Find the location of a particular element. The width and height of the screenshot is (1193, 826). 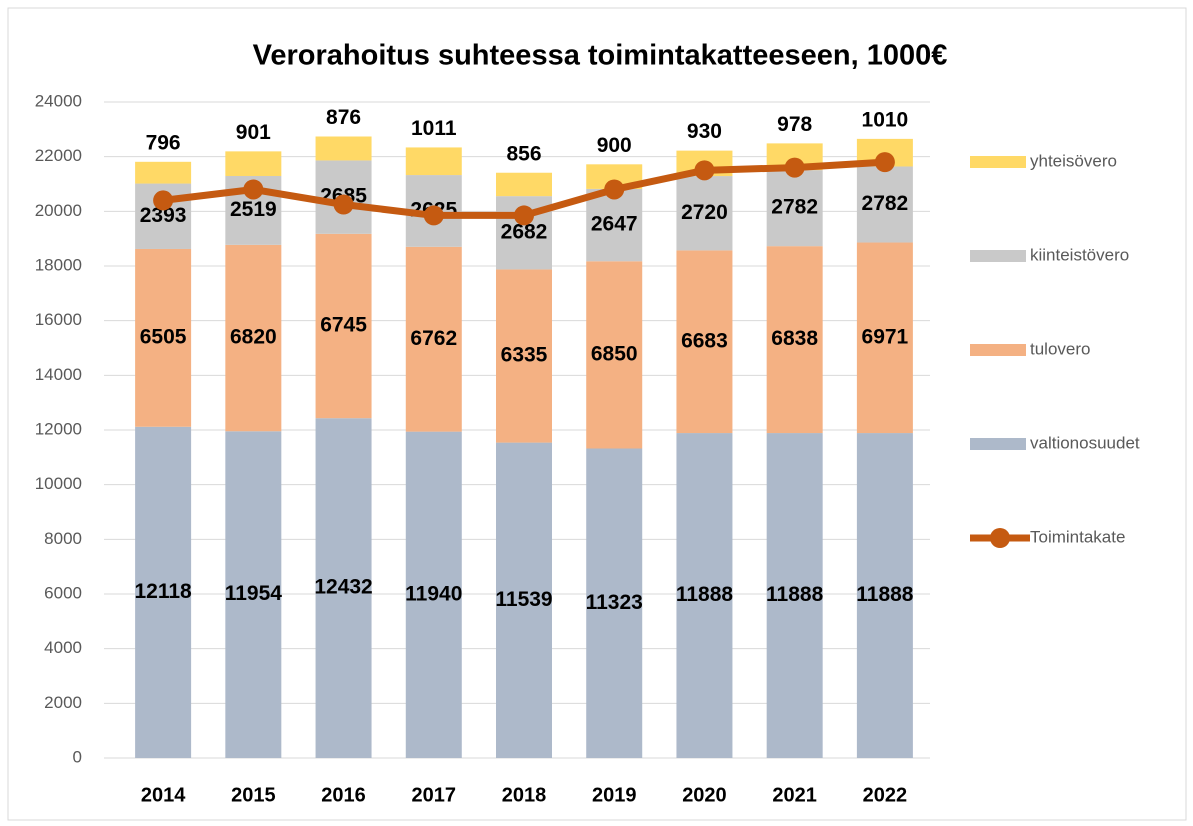

legend-label: Toimintakate is located at coordinates (1077, 536).